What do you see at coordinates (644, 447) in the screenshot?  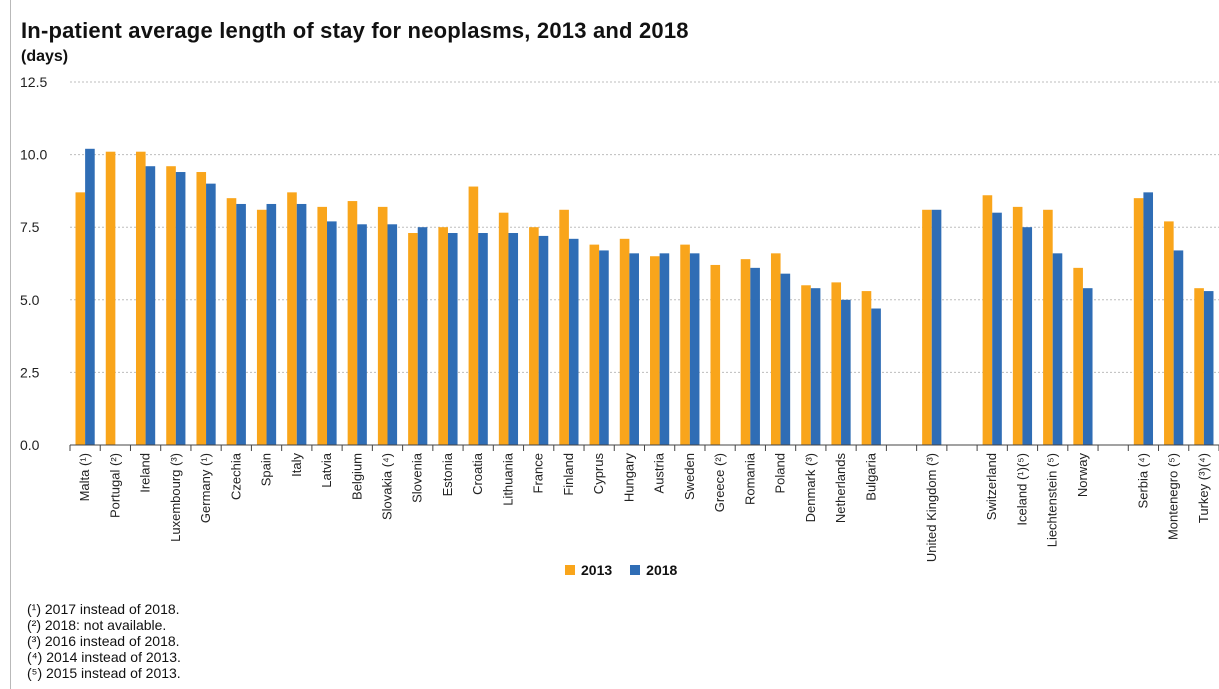 I see `x-axis` at bounding box center [644, 447].